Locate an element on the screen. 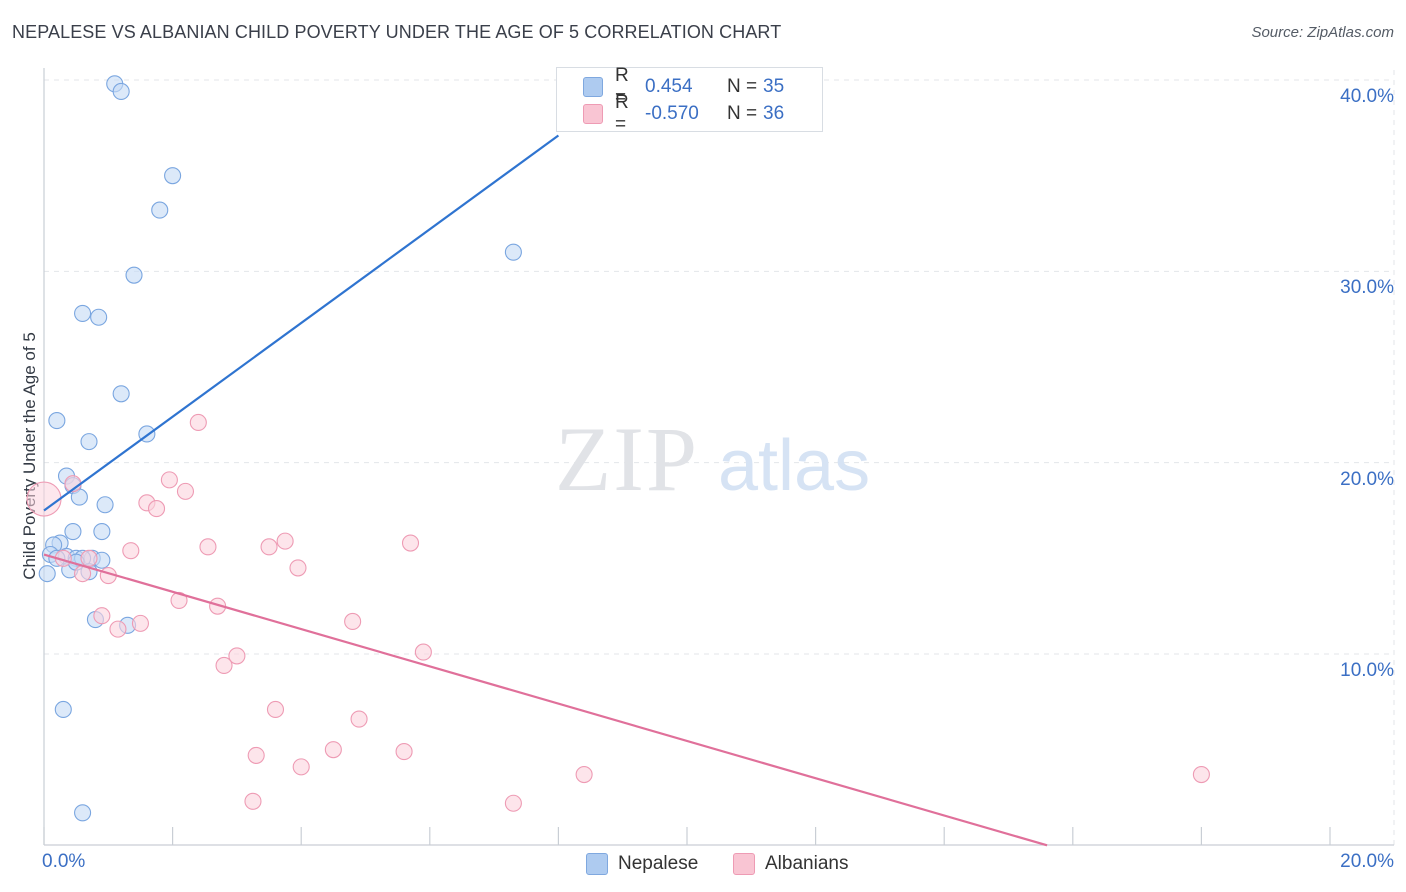  bottom-legend-albanians: Albanians is located at coordinates (790, 864).